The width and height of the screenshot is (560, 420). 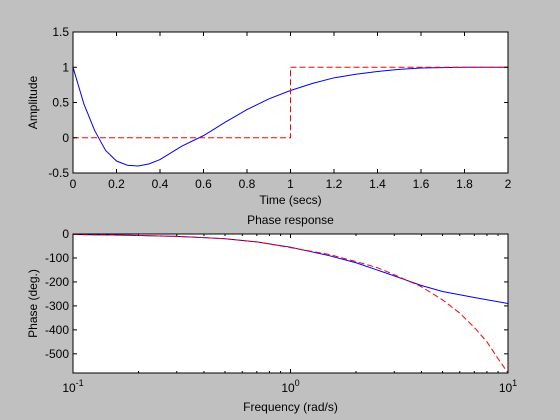 I want to click on x-tick-label-exponent: 1, so click(x=514, y=383).